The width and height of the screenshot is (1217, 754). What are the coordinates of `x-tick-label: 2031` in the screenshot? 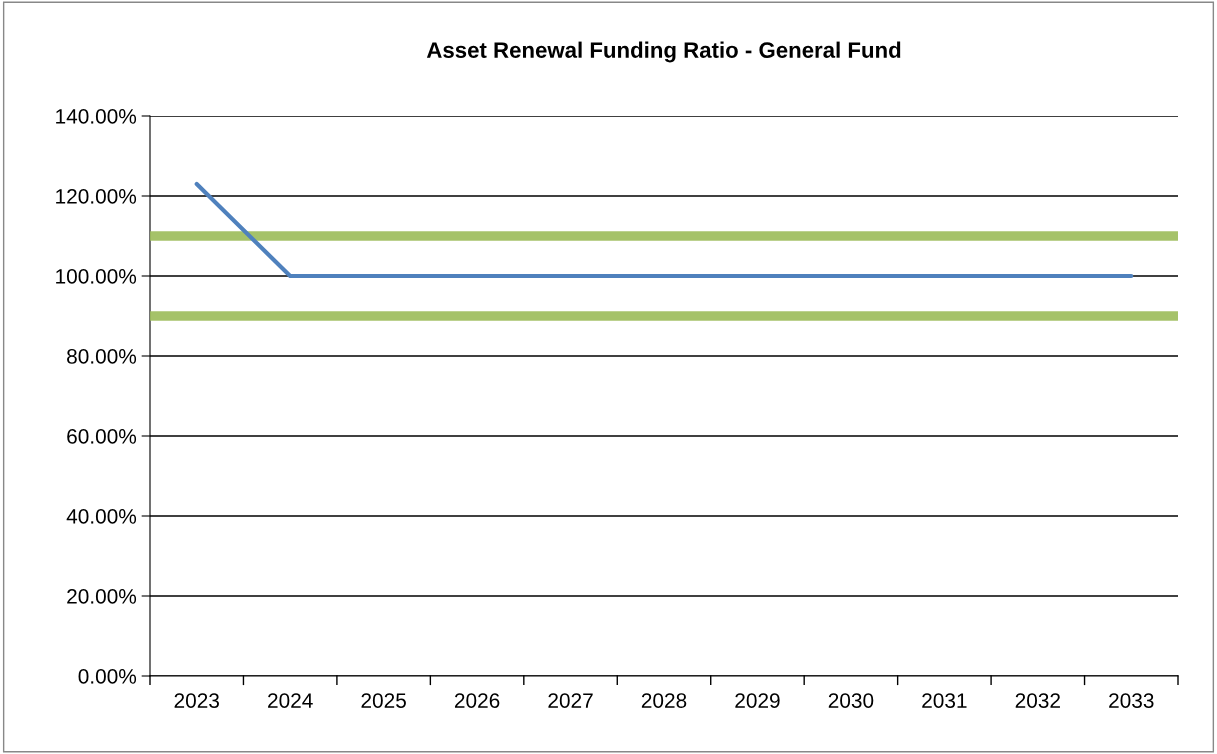 It's located at (944, 700).